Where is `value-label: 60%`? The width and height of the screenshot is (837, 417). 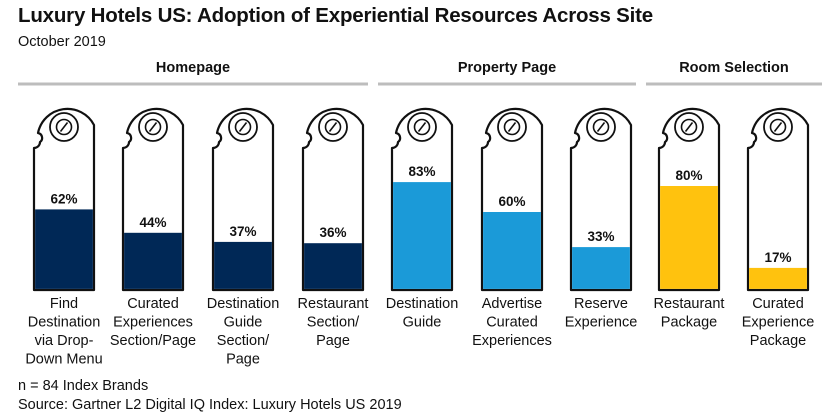
value-label: 60% is located at coordinates (511, 201).